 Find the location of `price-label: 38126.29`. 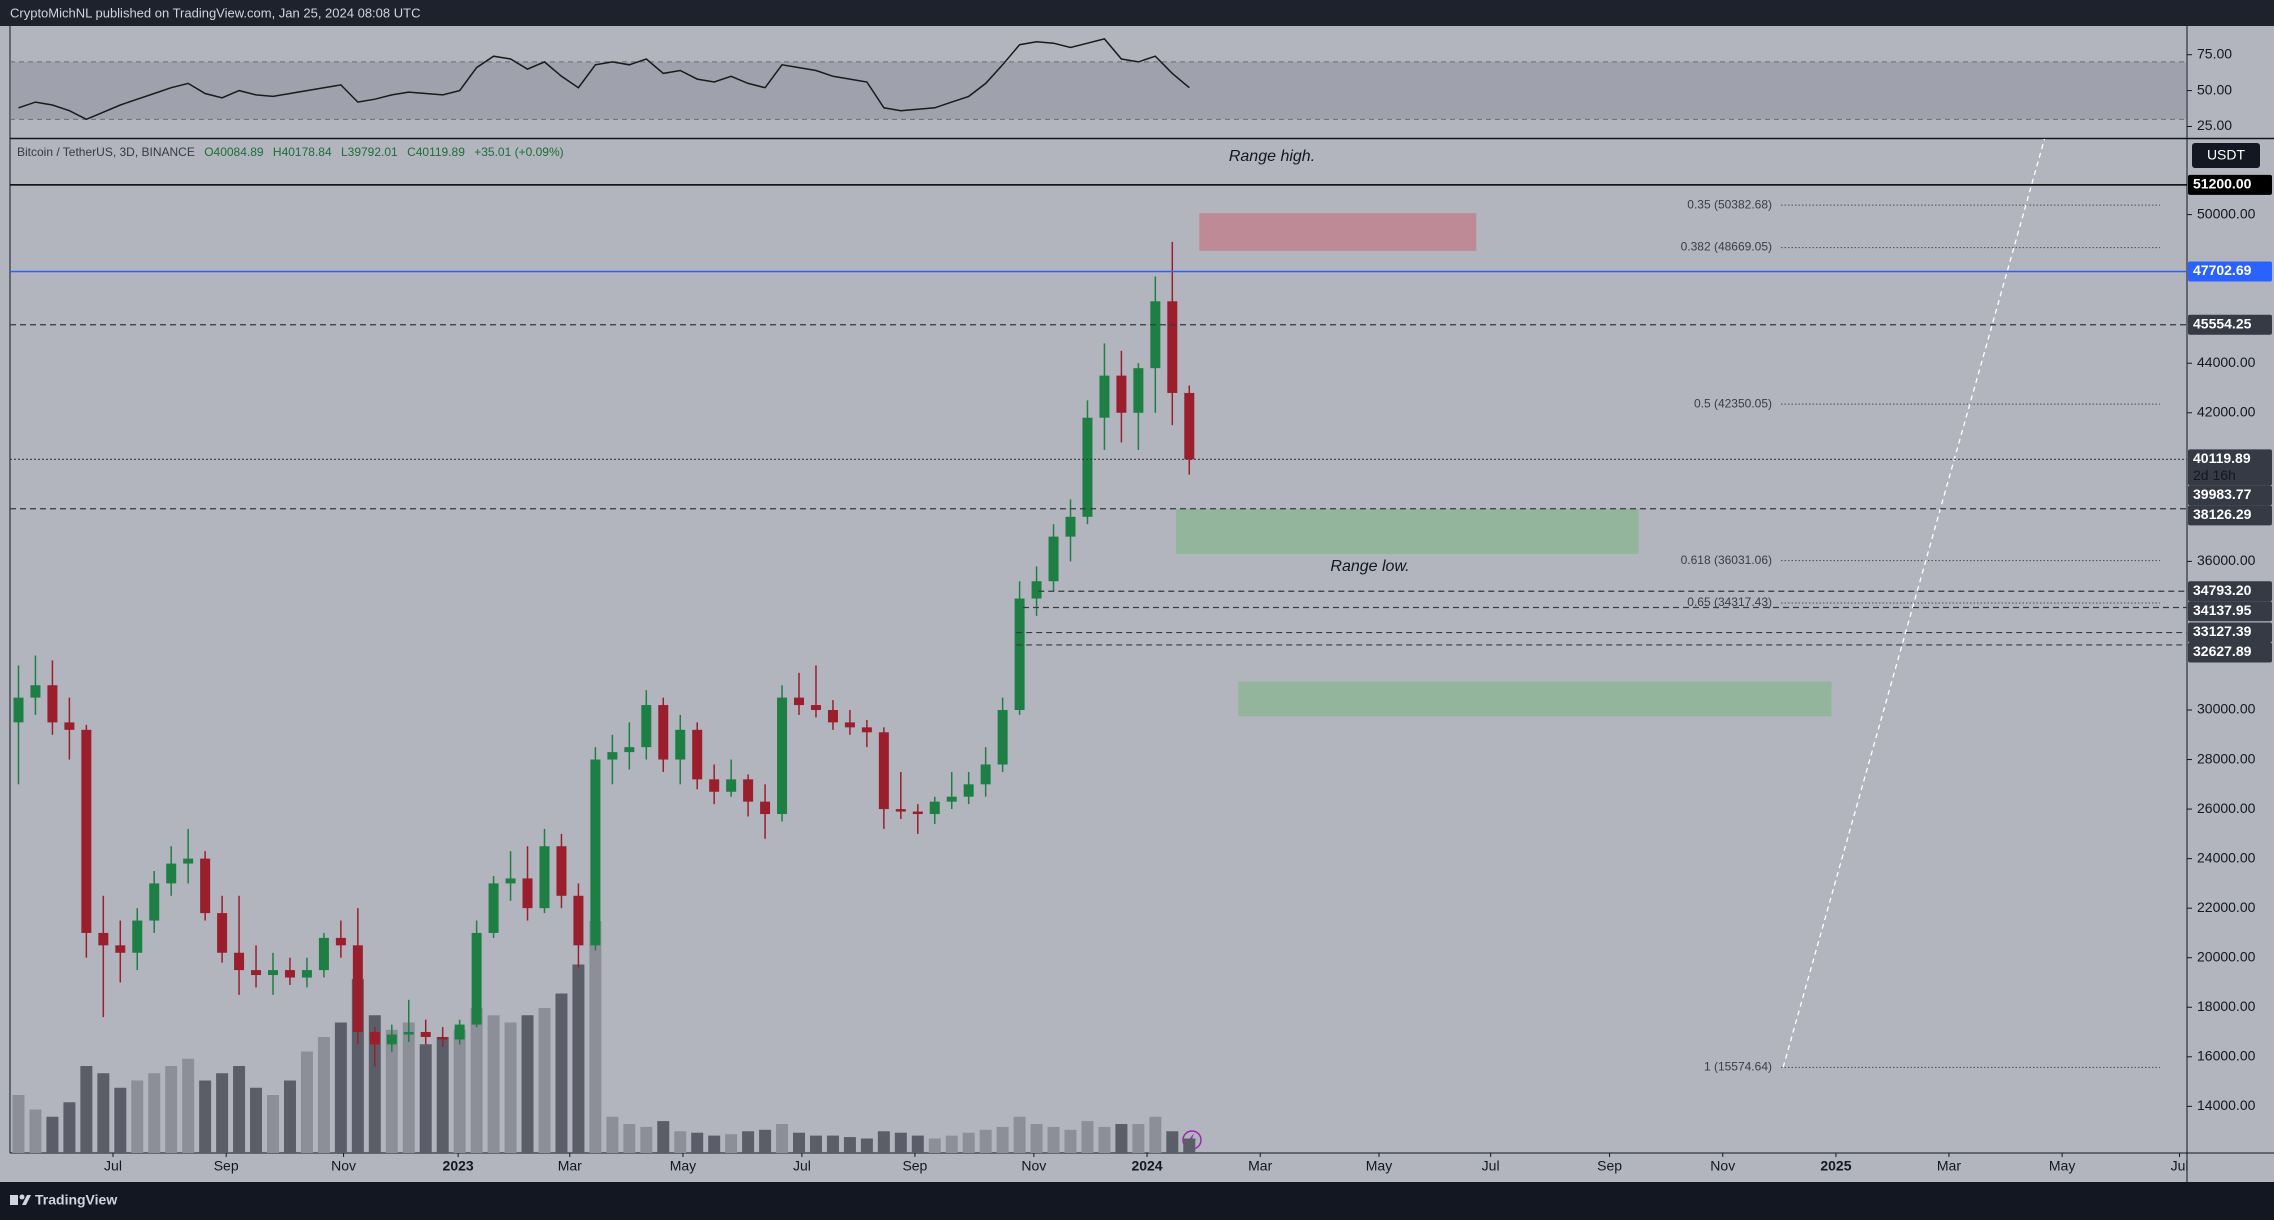

price-label: 38126.29 is located at coordinates (2222, 514).